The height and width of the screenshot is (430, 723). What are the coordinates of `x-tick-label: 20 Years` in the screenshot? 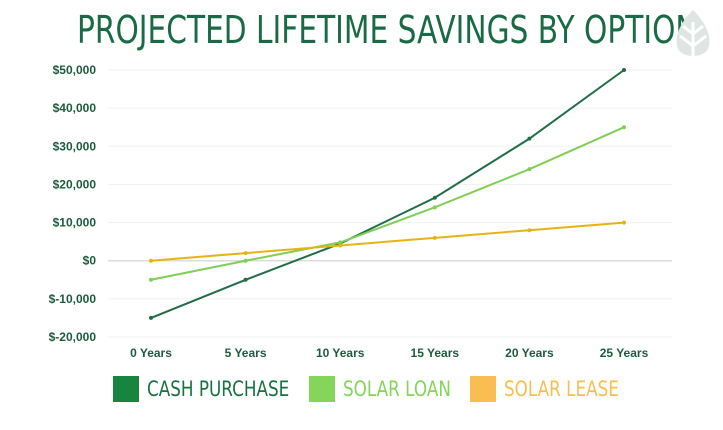 It's located at (529, 353).